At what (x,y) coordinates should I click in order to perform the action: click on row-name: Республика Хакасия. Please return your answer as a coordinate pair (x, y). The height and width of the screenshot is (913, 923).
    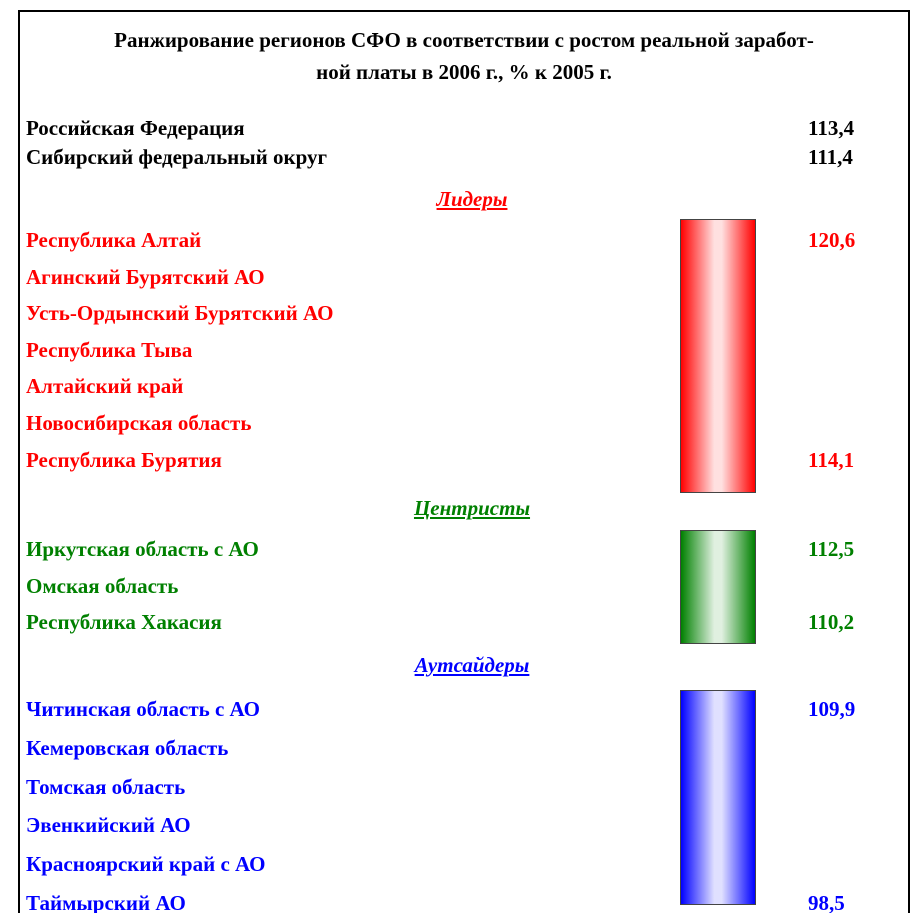
    Looking at the image, I should click on (124, 622).